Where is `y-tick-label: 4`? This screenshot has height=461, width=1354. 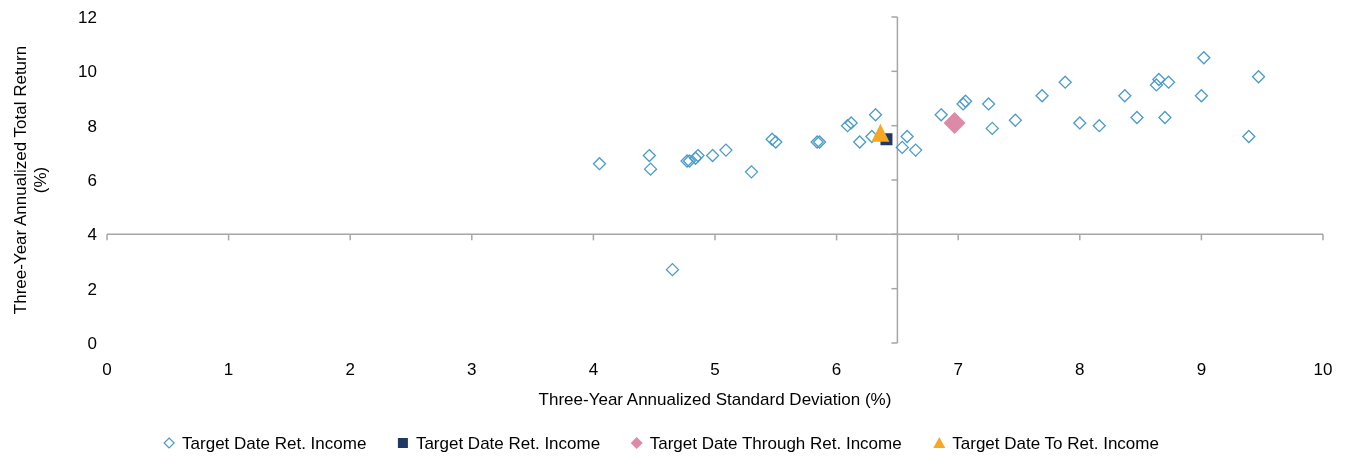 y-tick-label: 4 is located at coordinates (92, 235).